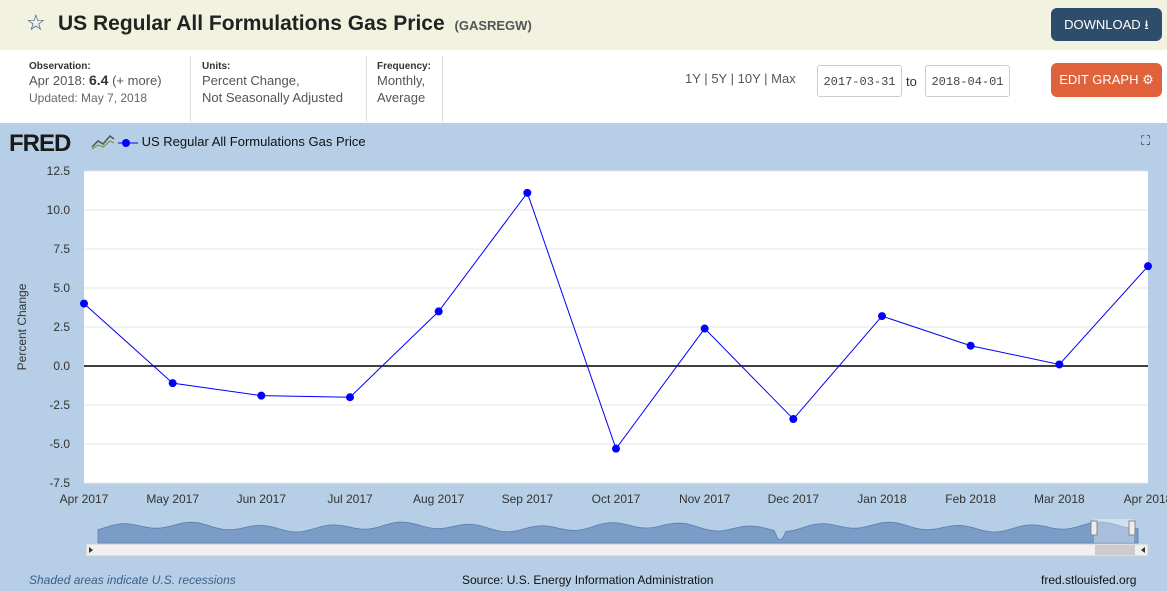 The height and width of the screenshot is (591, 1167). Describe the element at coordinates (859, 81) in the screenshot. I see `start-date-input: 2017-03-31` at that location.